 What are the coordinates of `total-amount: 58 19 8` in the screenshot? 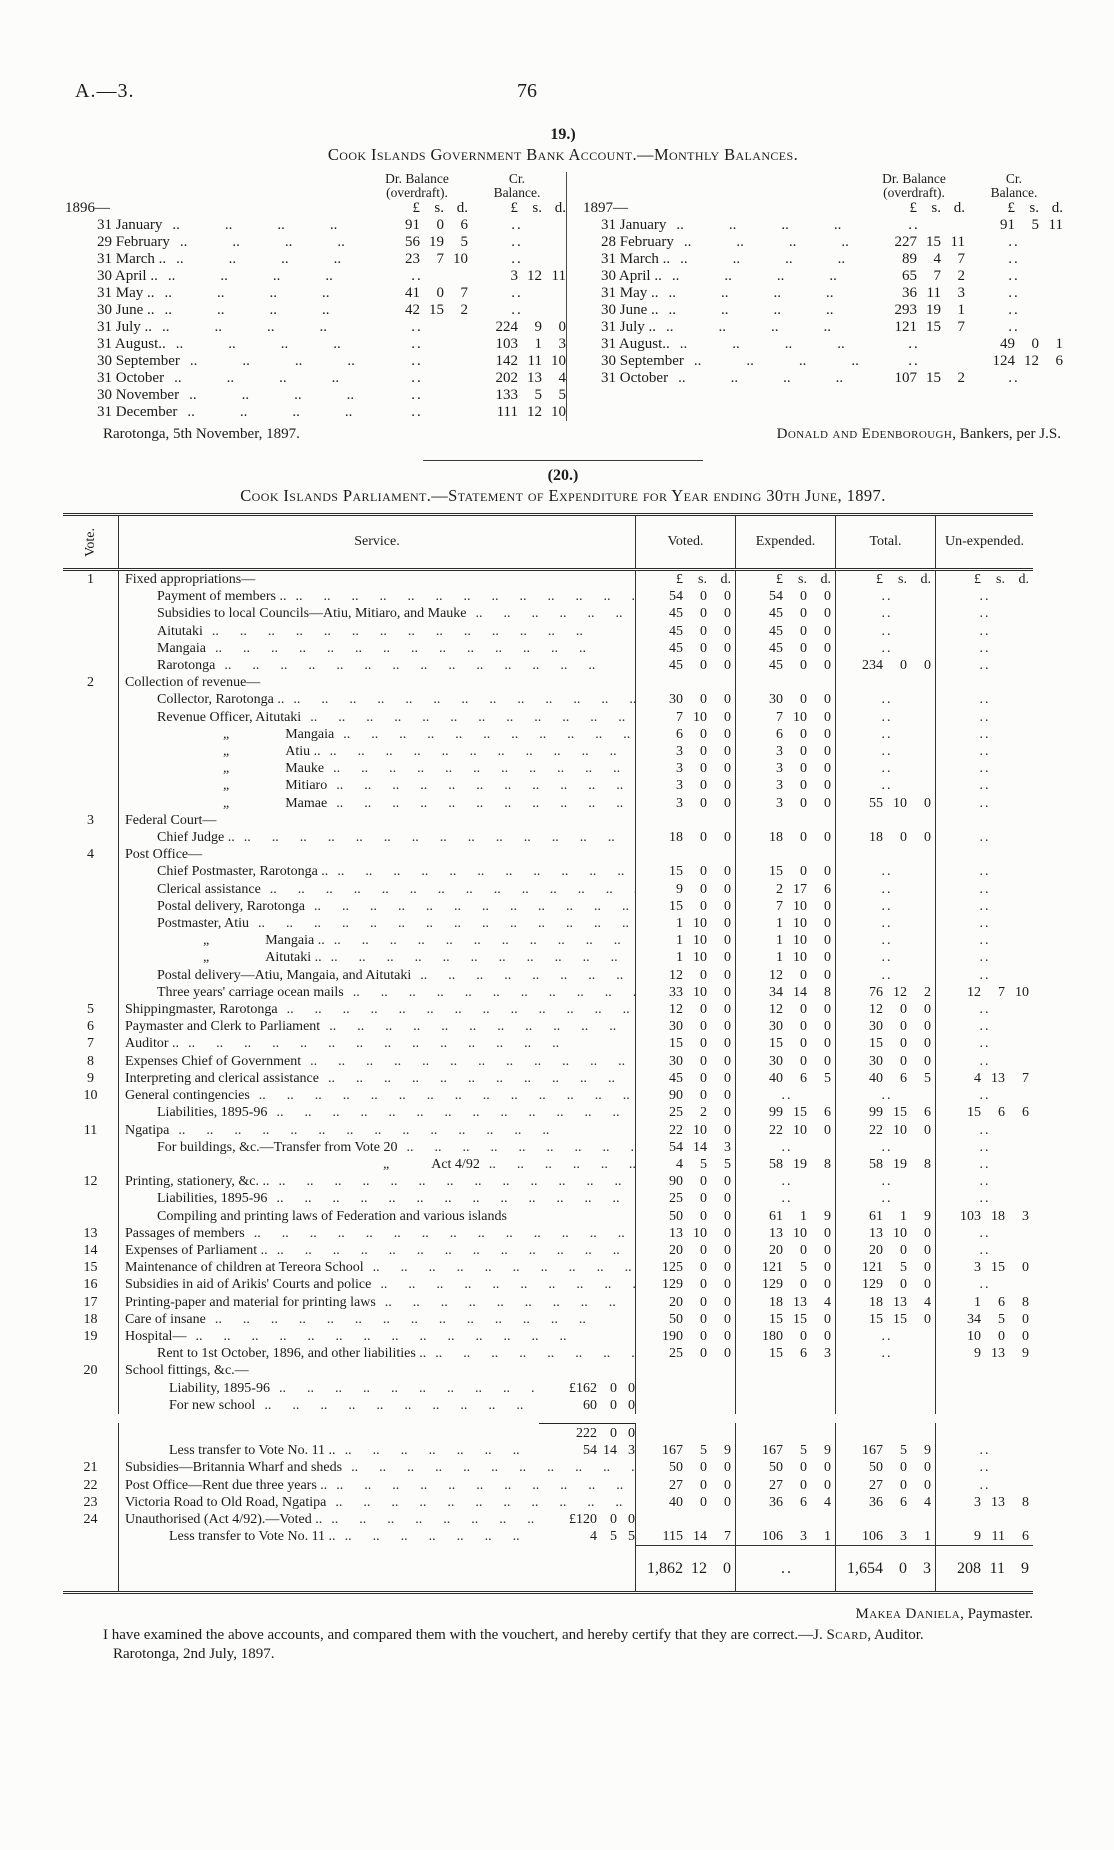 It's located at (887, 1164).